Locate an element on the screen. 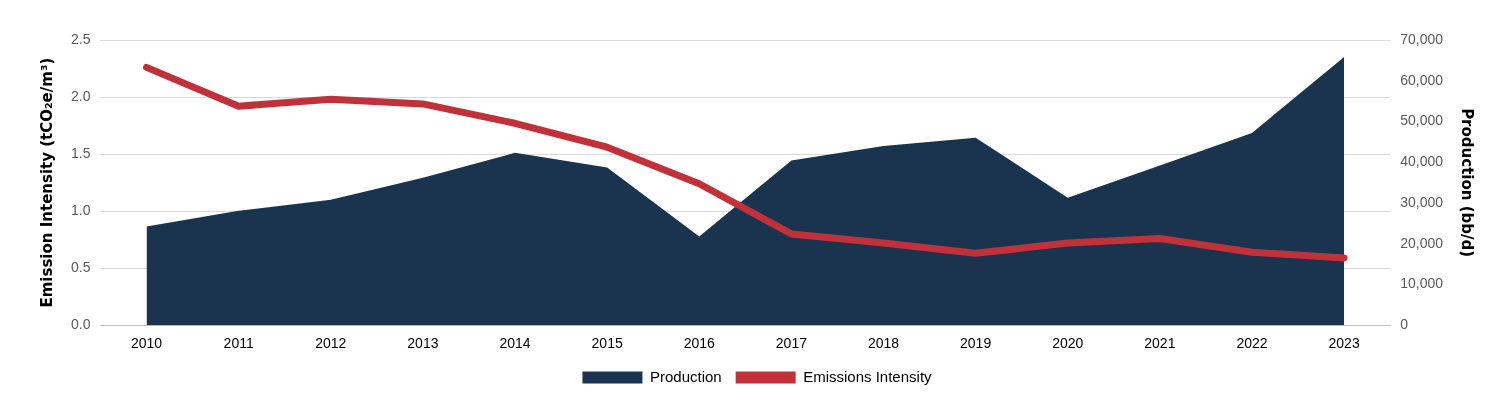 Image resolution: width=1509 pixels, height=407 pixels. y-tick-label: 0.5 is located at coordinates (80, 267).